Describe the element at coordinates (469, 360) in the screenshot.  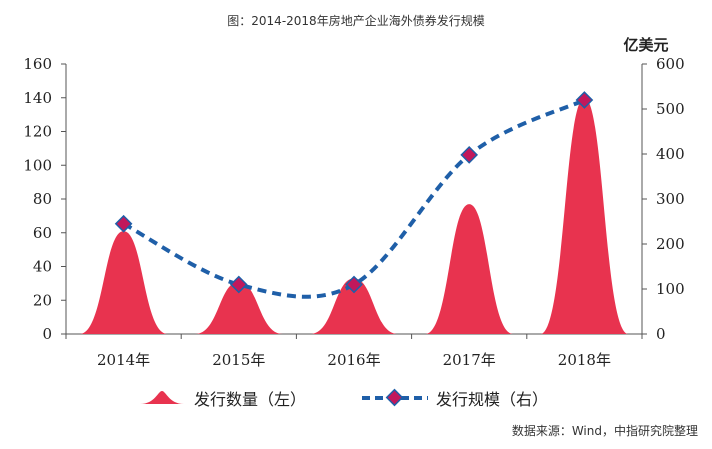
I see `x-tick-label: 2017年` at that location.